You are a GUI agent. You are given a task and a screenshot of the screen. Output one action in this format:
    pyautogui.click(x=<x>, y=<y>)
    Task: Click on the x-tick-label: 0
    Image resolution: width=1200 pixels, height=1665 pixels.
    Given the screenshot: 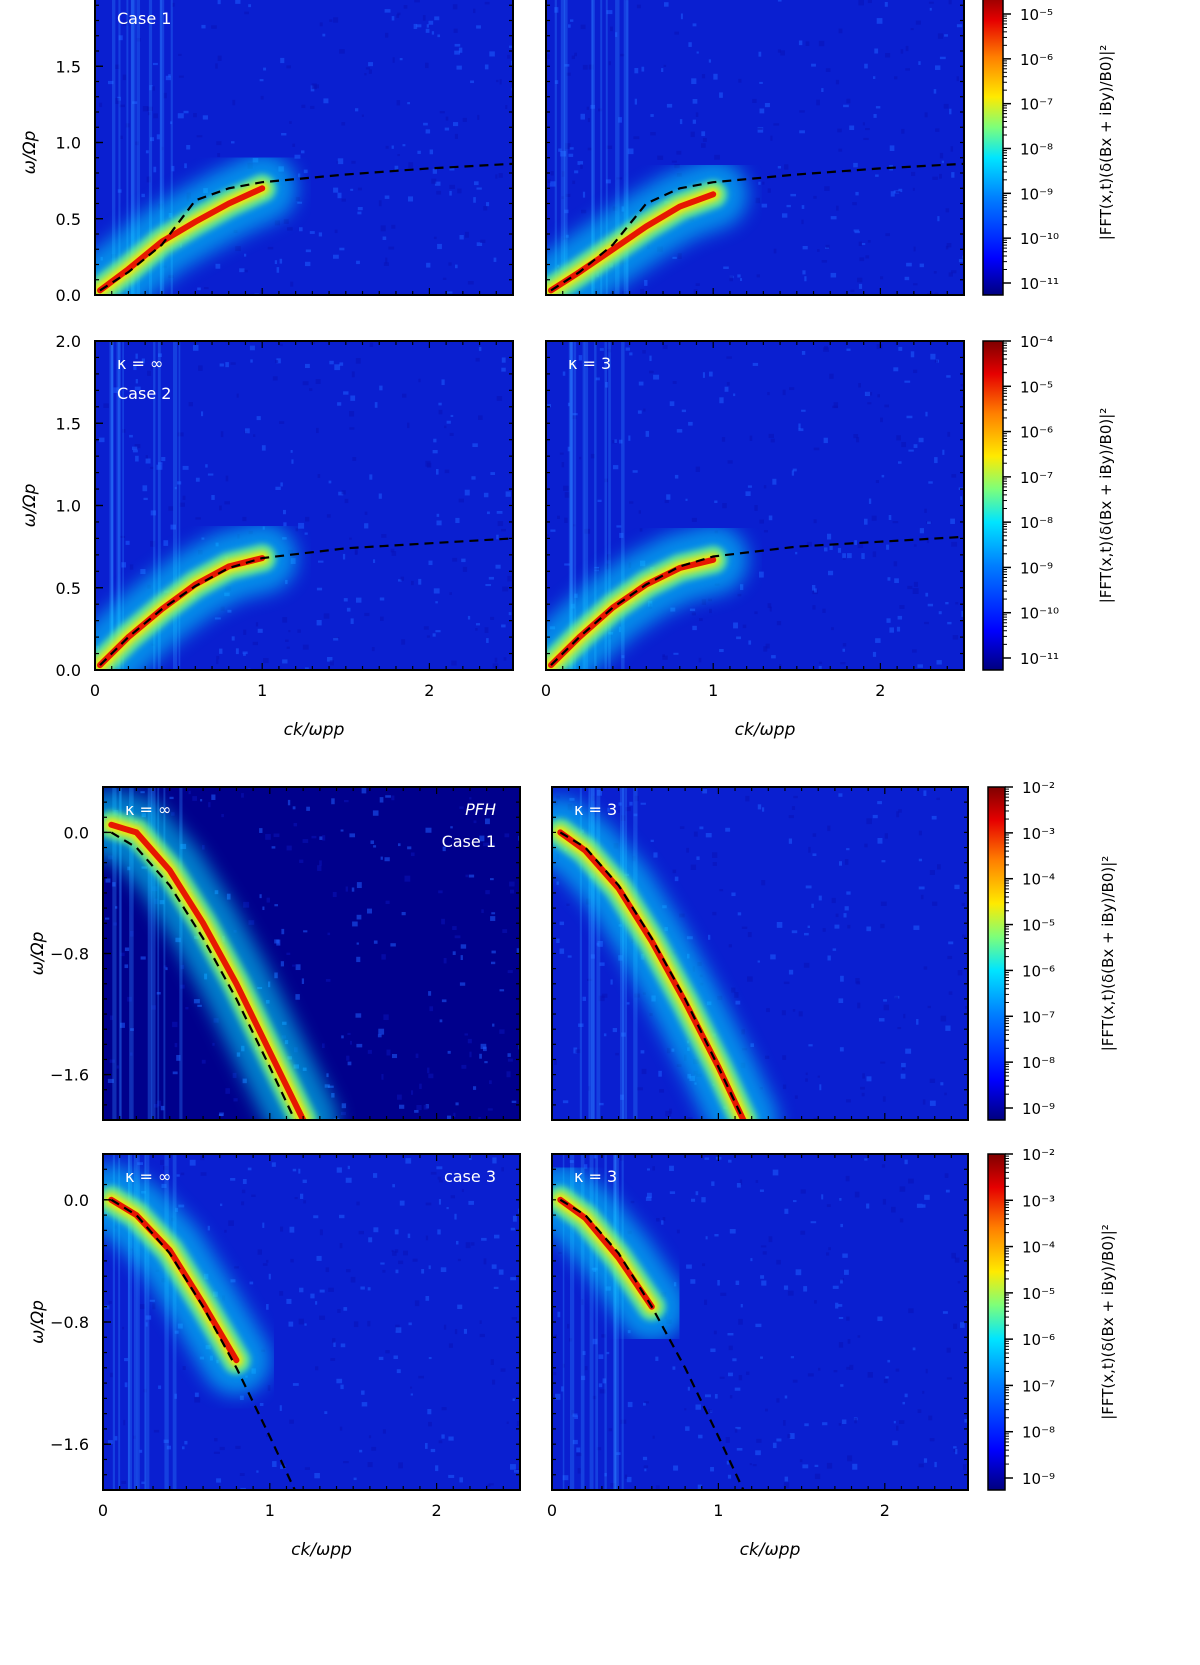 What is the action you would take?
    pyautogui.click(x=103, y=1510)
    